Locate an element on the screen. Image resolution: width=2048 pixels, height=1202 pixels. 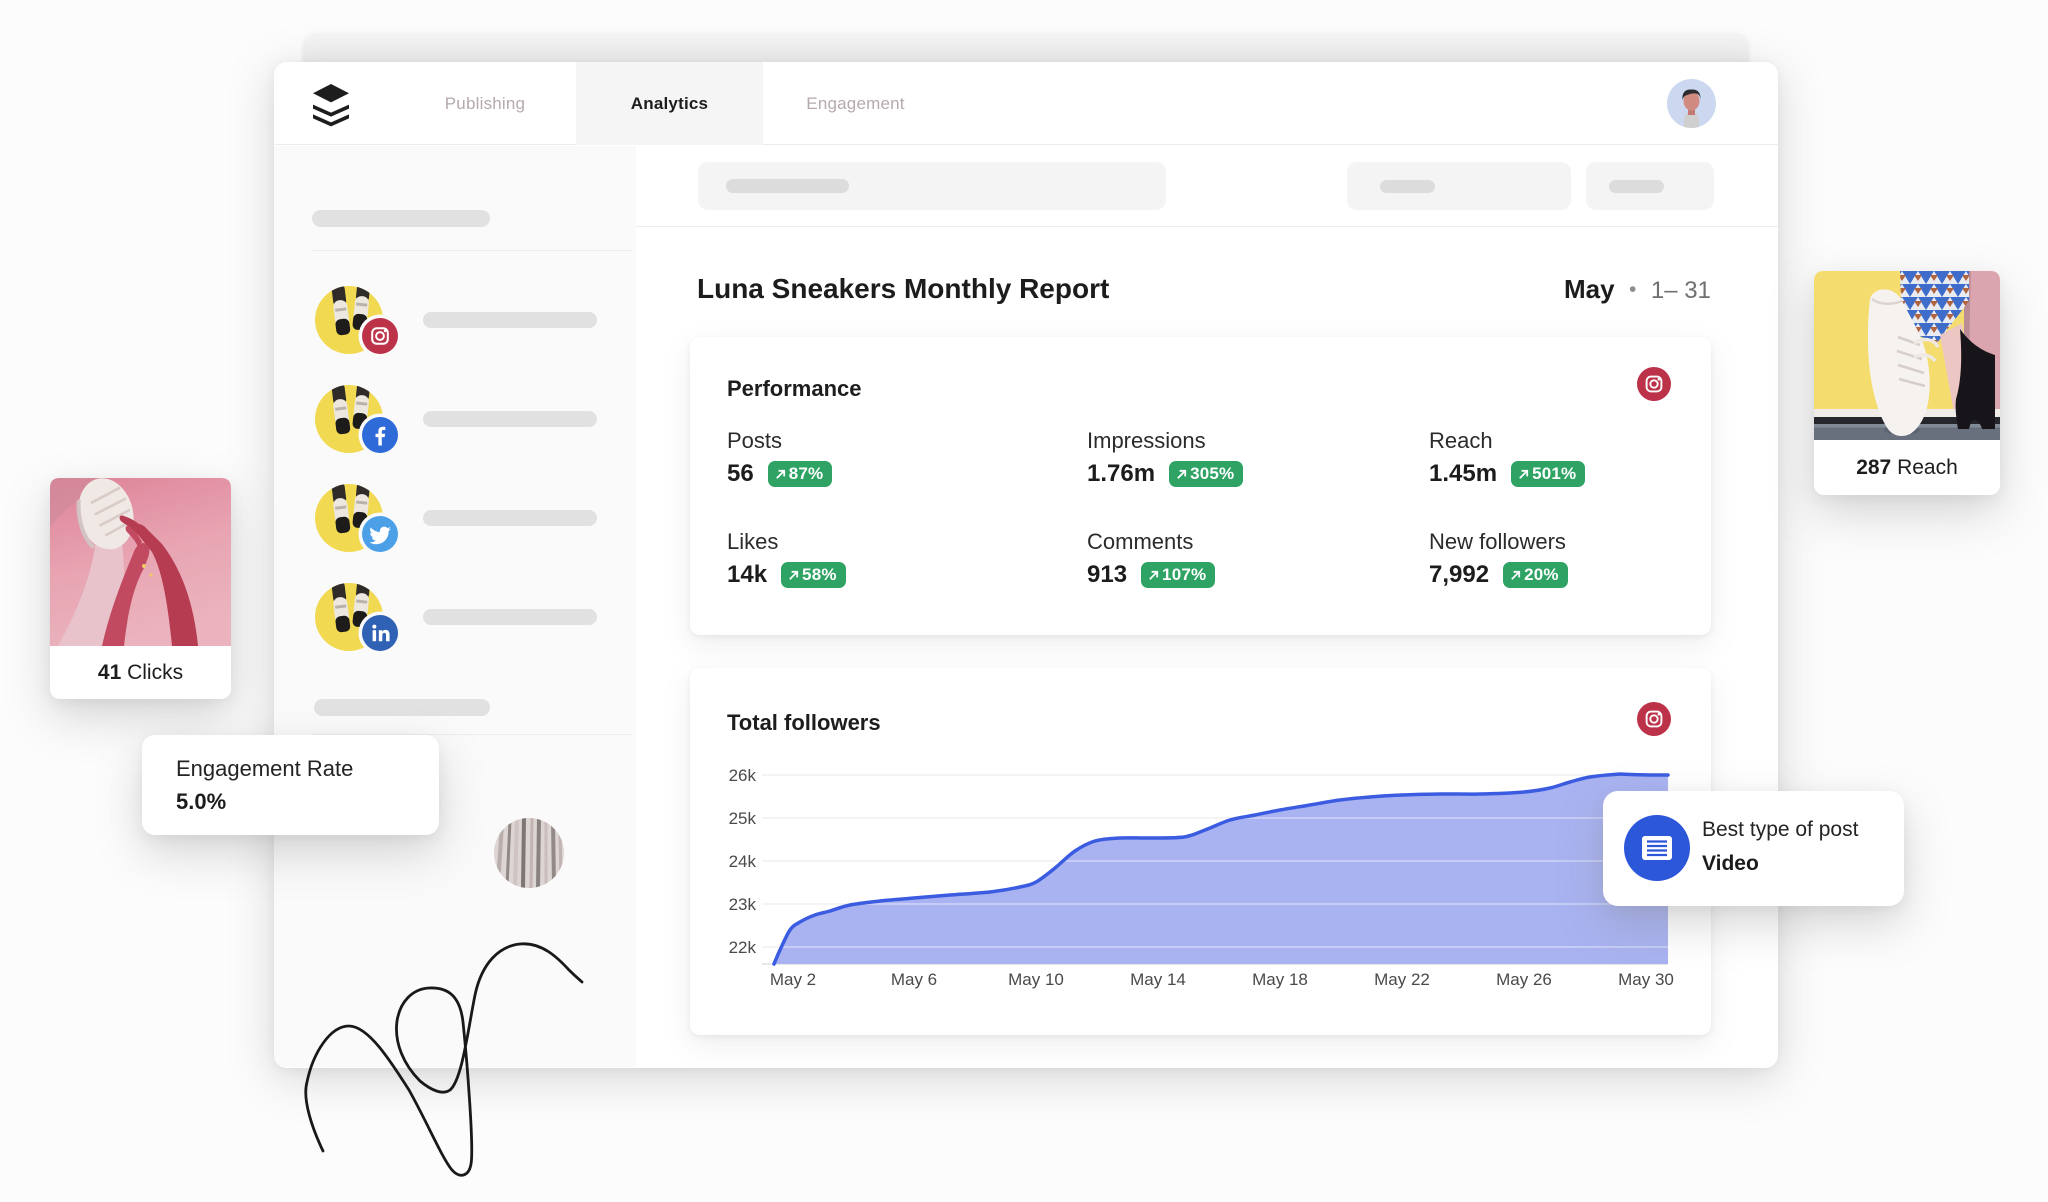
svg-text: 22k is located at coordinates (743, 947).